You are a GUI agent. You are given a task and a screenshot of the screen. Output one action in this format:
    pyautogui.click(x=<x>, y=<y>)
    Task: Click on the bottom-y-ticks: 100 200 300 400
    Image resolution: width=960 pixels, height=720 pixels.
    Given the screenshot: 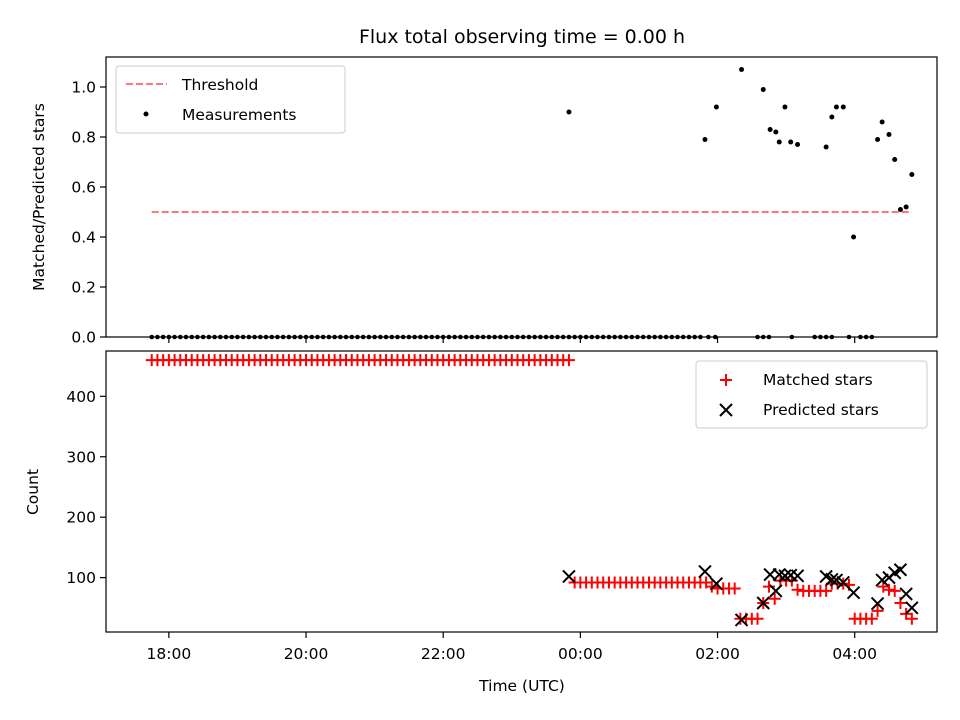 What is the action you would take?
    pyautogui.click(x=86, y=487)
    